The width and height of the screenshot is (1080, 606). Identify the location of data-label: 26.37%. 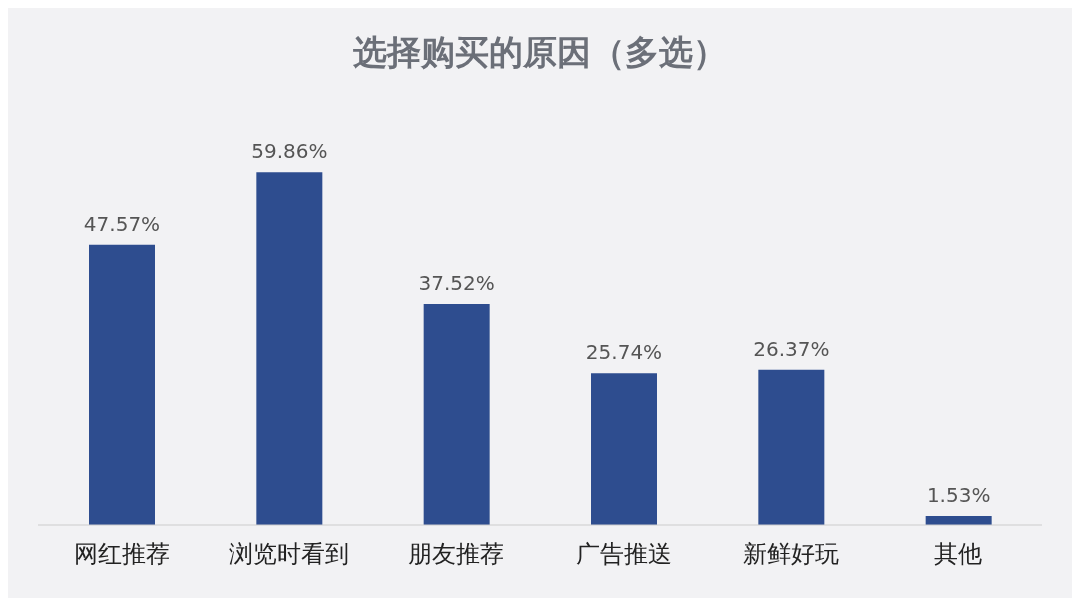
(791, 348).